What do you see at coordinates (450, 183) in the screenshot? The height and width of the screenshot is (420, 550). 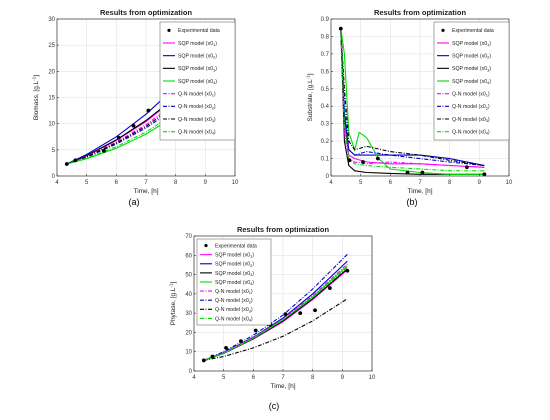 I see `x-tick-label: 8` at bounding box center [450, 183].